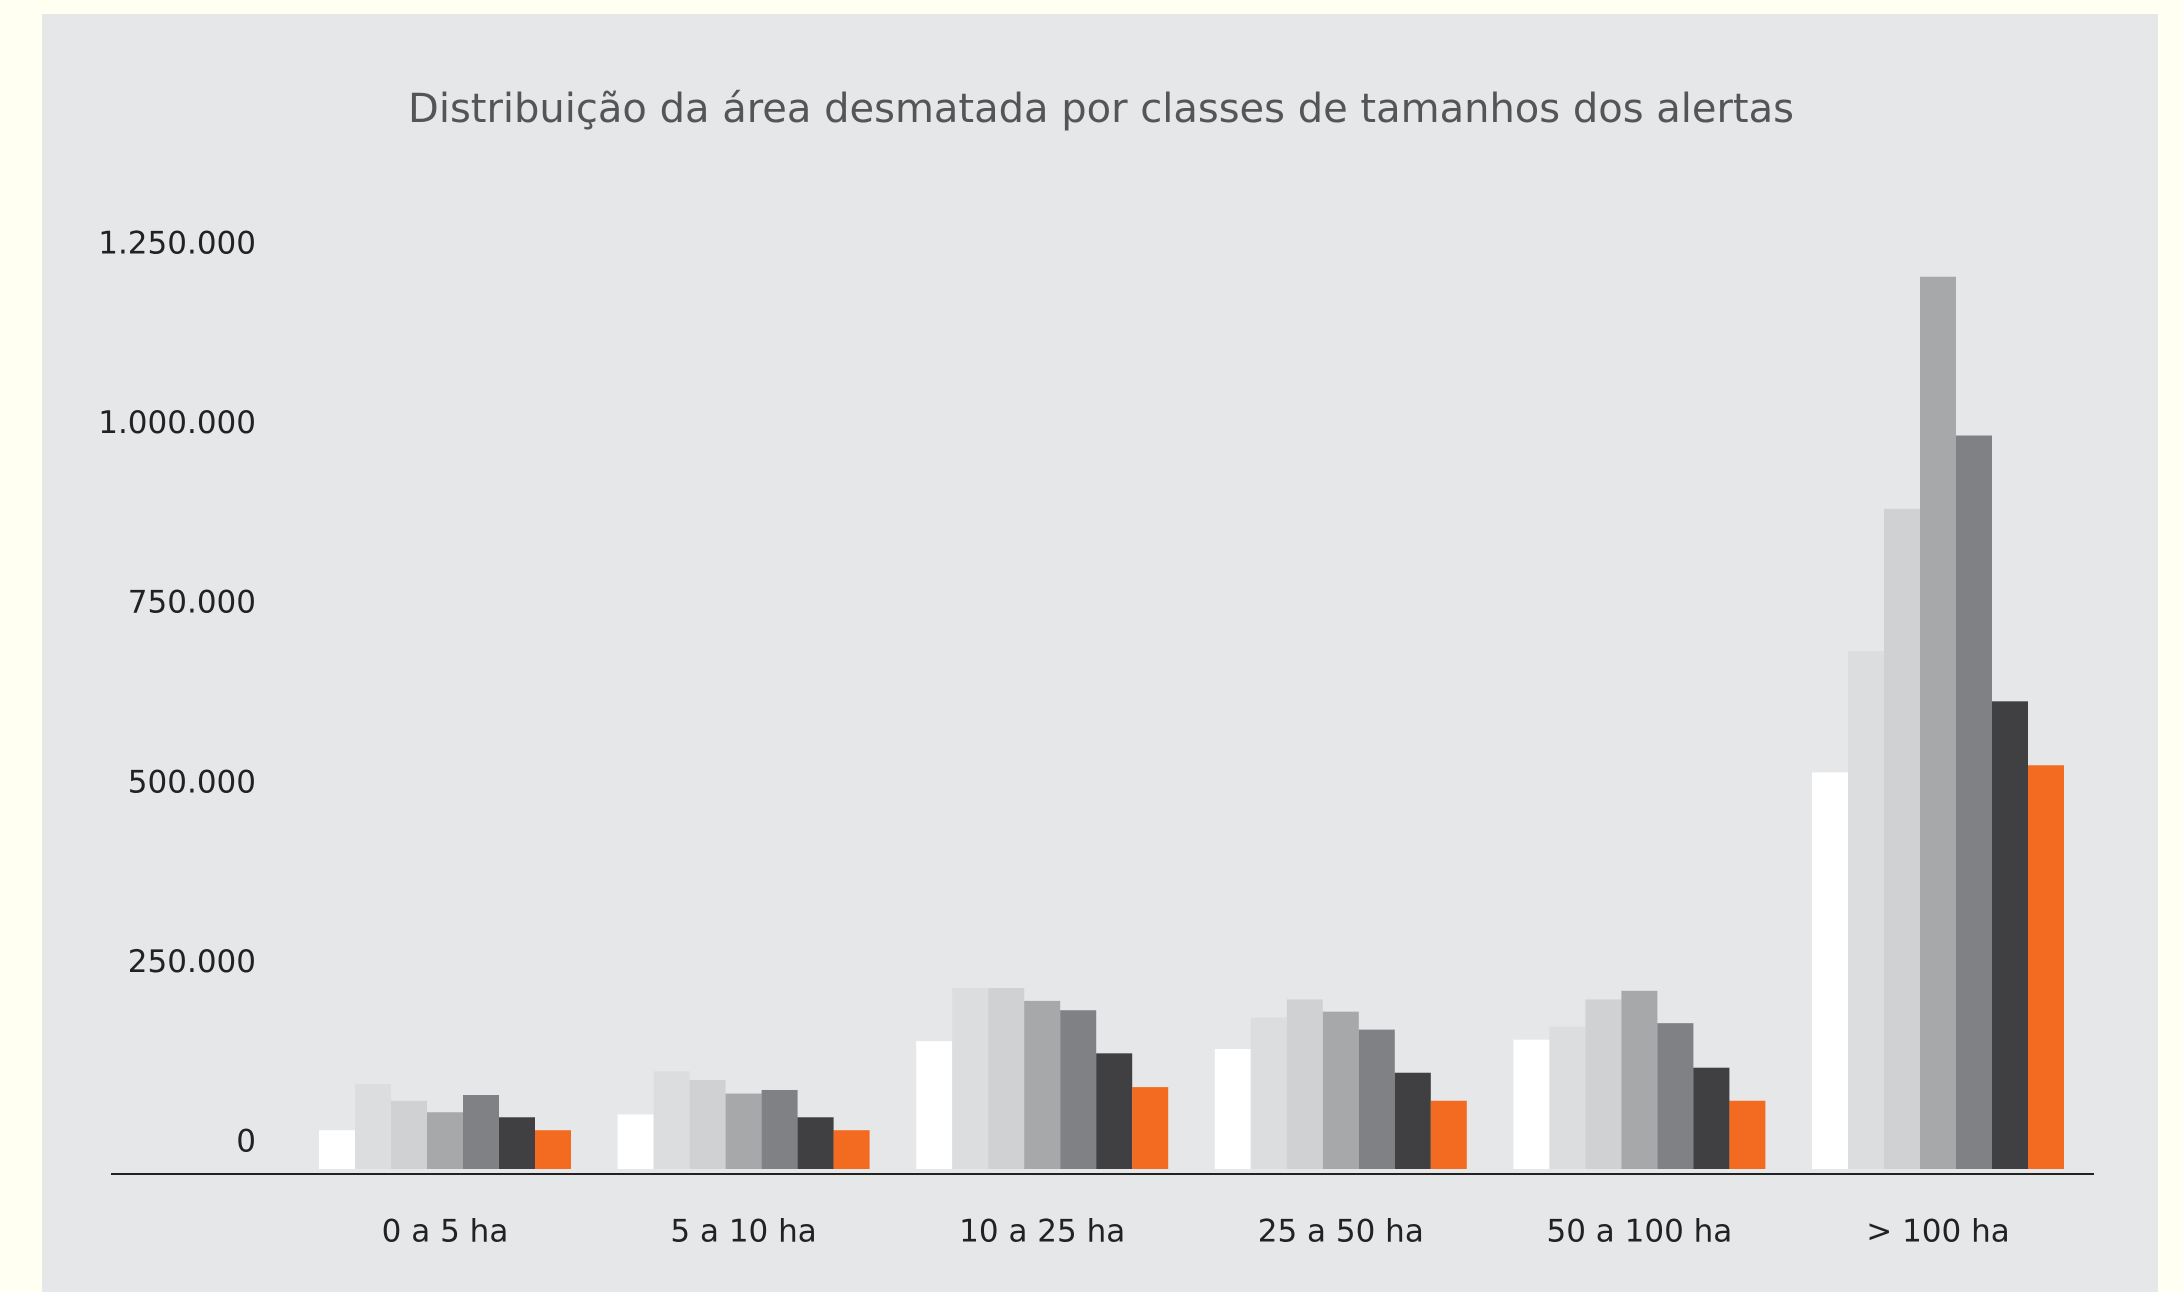 The image size is (2183, 1292). What do you see at coordinates (177, 244) in the screenshot?
I see `y-tick-label: 1.250.000` at bounding box center [177, 244].